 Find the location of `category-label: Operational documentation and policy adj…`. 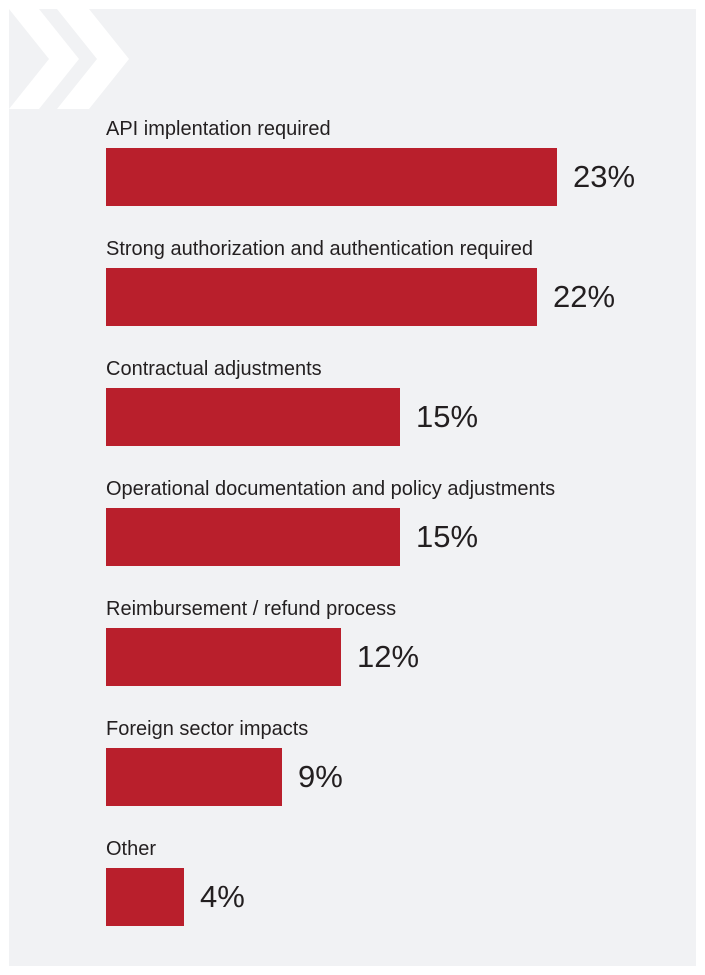

category-label: Operational documentation and policy adj… is located at coordinates (331, 489).